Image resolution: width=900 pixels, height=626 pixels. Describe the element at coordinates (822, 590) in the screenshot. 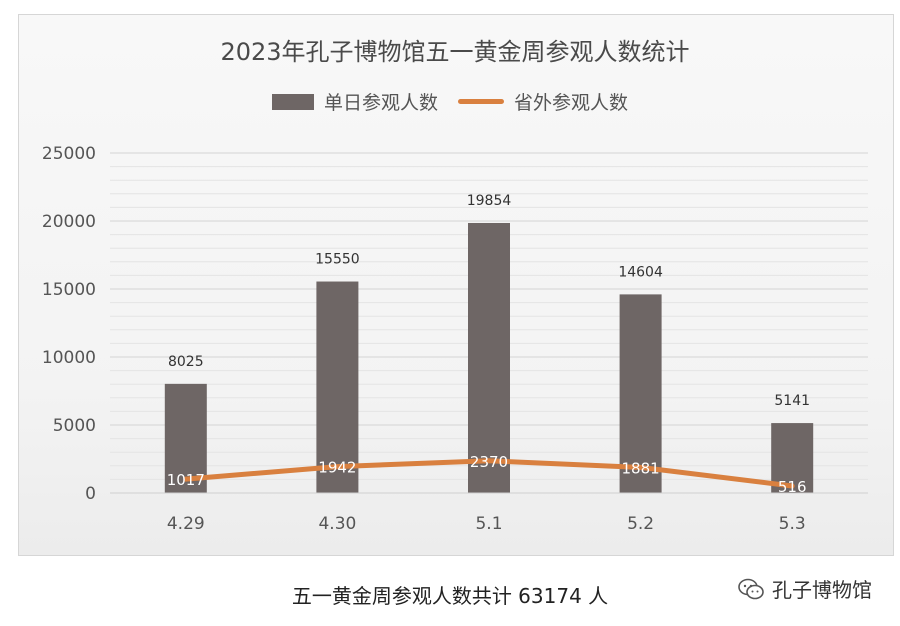

I see `watermark-text: 孔子博物馆` at that location.